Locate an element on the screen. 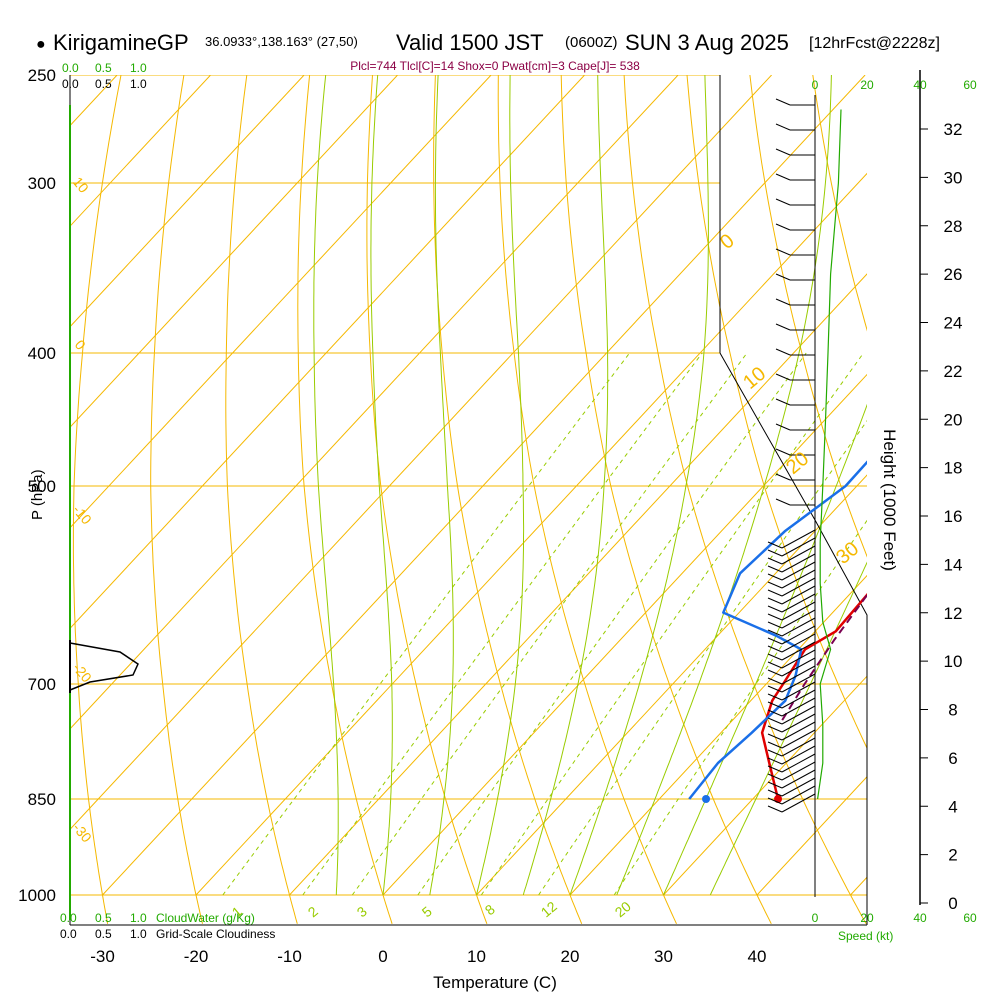 The height and width of the screenshot is (1005, 1000). temperature-tick-label: 40 is located at coordinates (757, 956).